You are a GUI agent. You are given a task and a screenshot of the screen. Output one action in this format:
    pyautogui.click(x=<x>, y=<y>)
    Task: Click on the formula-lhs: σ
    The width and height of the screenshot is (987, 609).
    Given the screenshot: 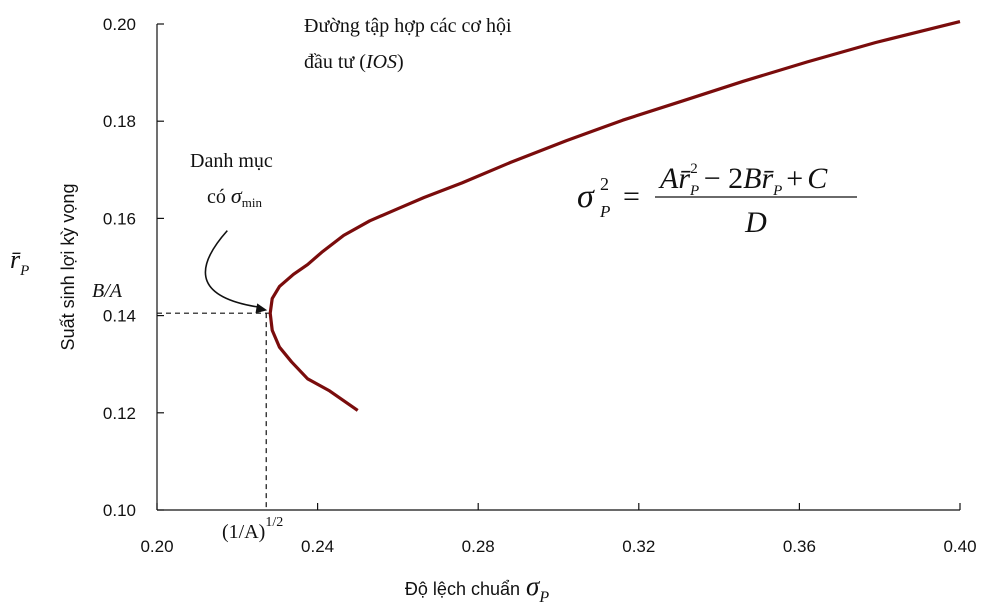 What is the action you would take?
    pyautogui.click(x=586, y=196)
    